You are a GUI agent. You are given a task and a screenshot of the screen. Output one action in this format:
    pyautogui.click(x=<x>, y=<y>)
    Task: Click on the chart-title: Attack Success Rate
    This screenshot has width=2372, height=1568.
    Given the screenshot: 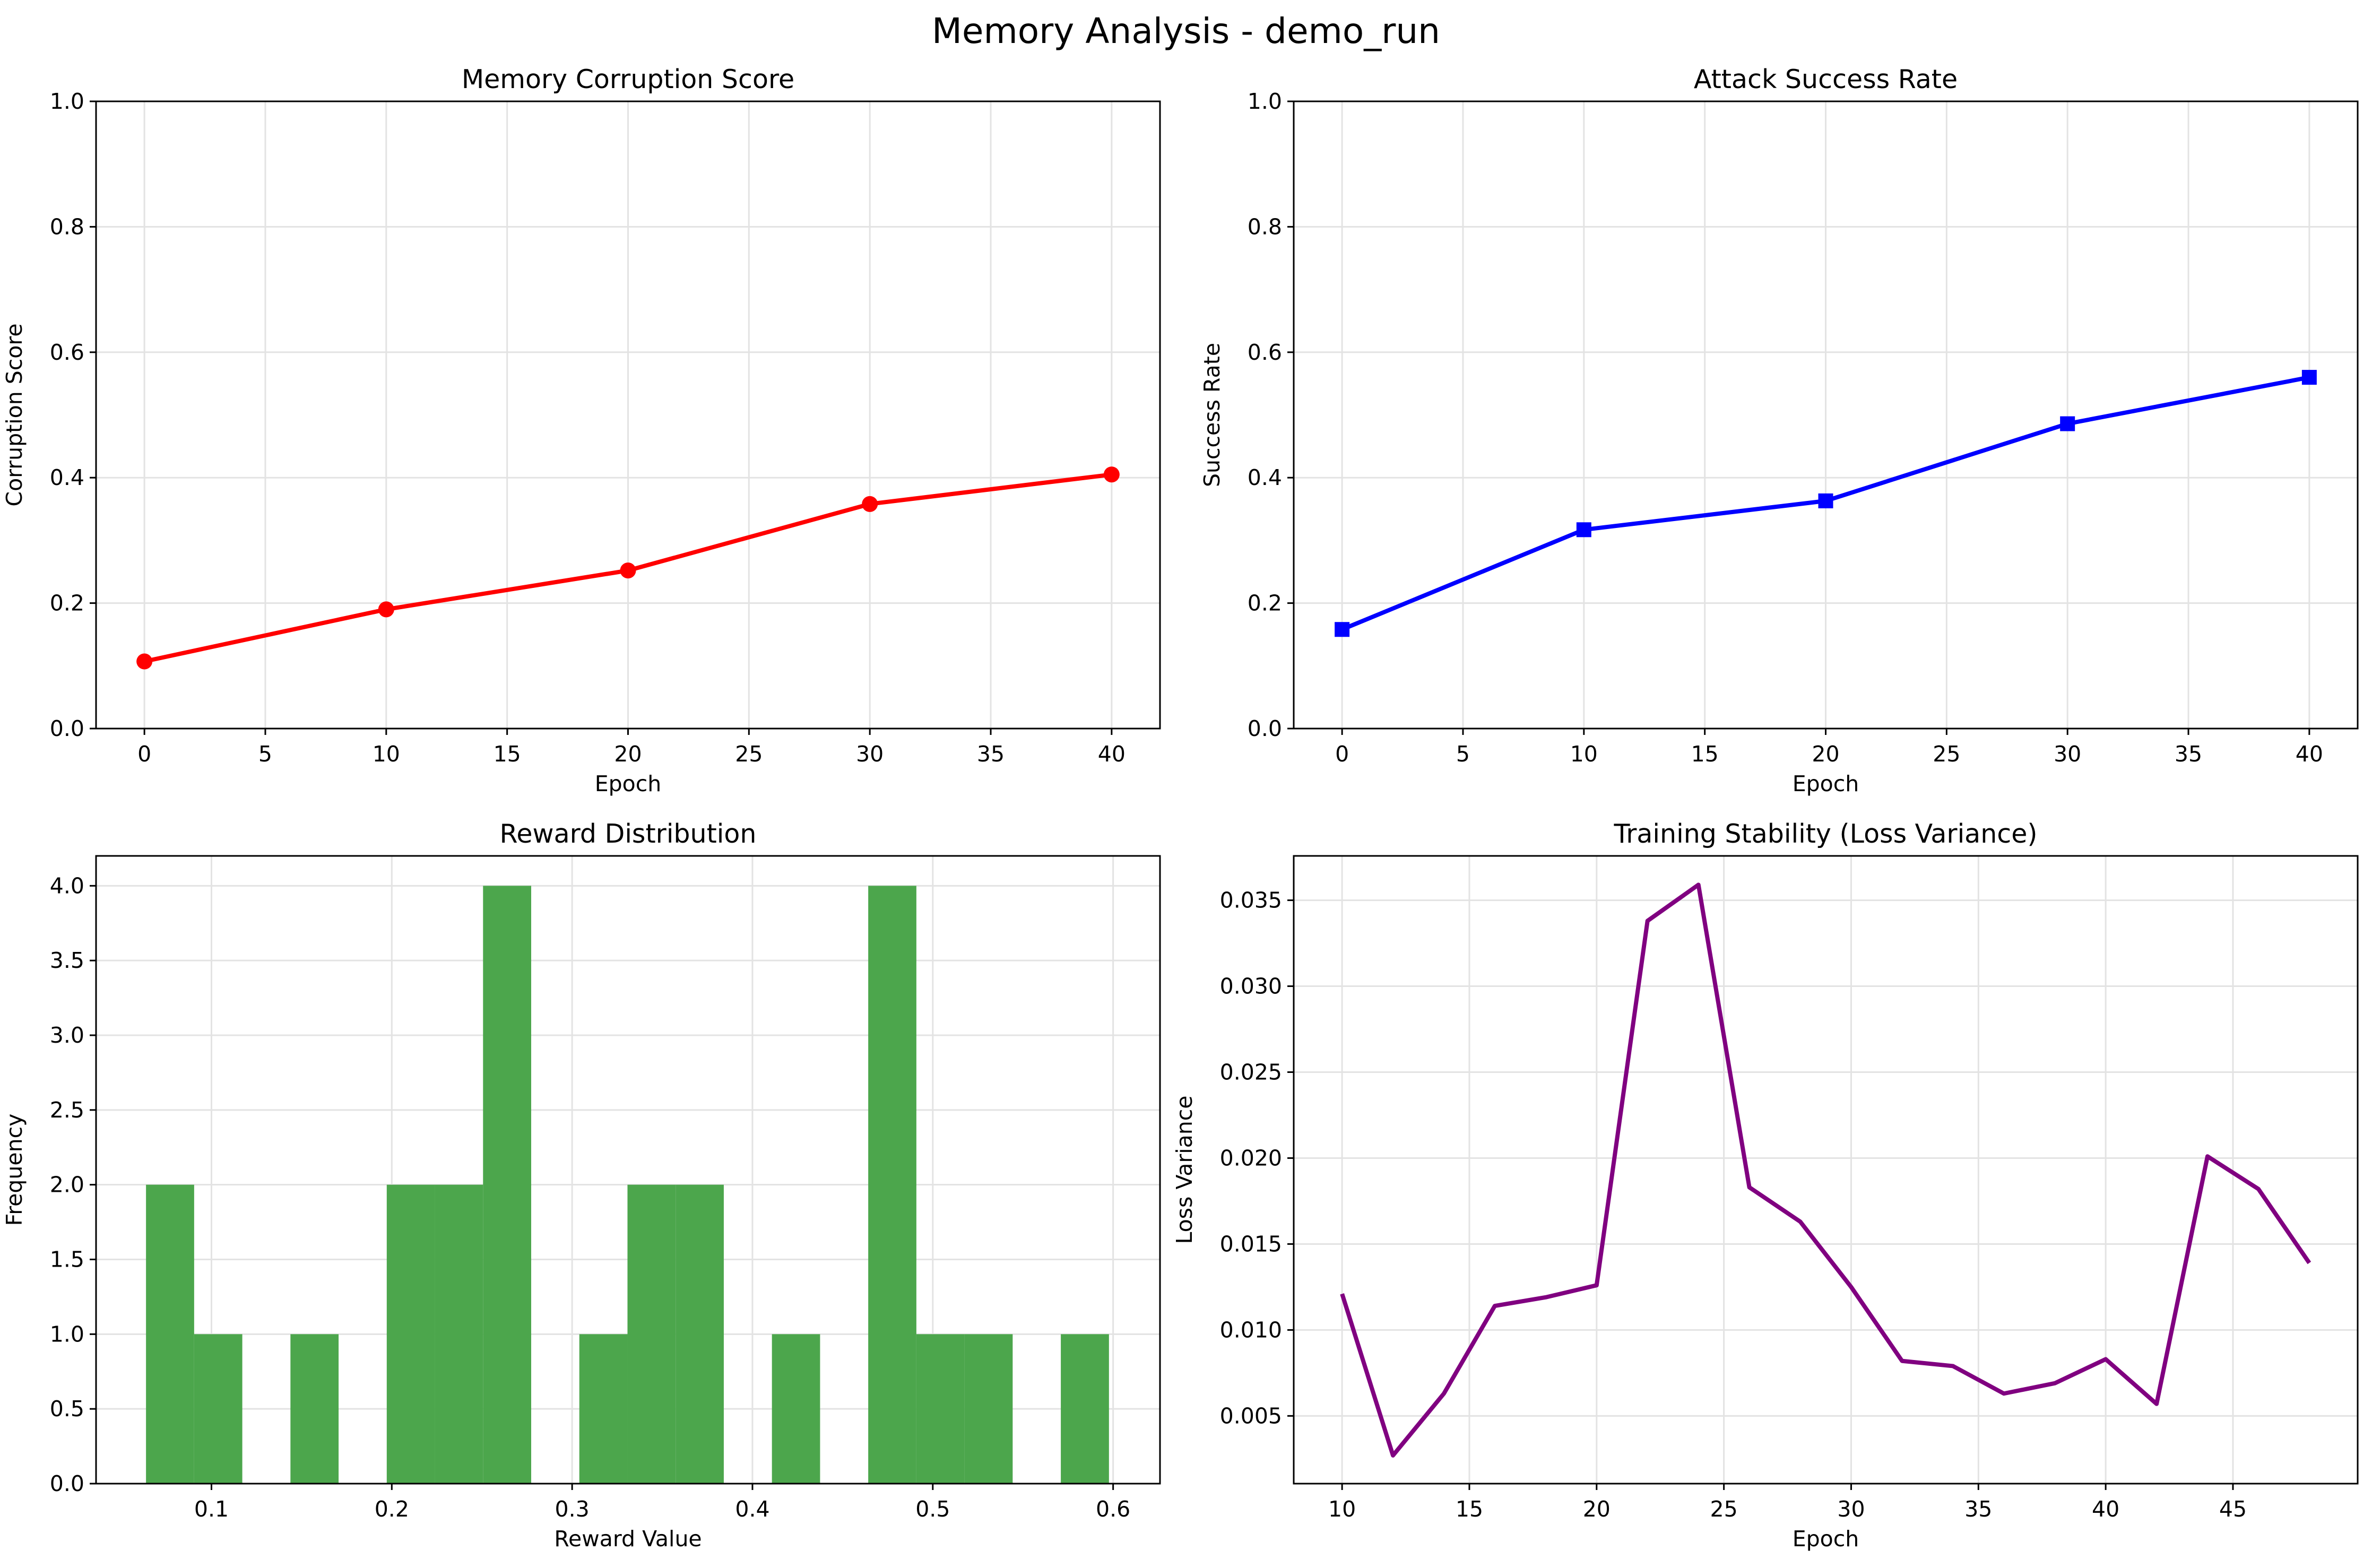 What is the action you would take?
    pyautogui.click(x=1826, y=79)
    